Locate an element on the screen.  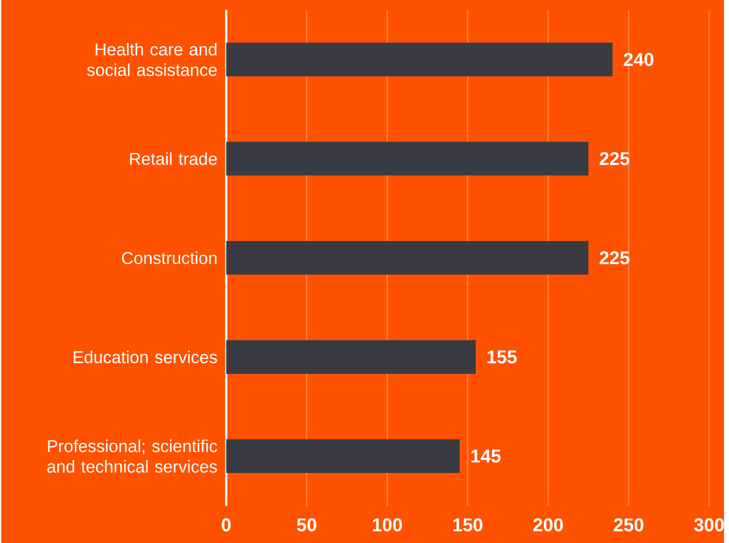
x-tick-label: 200 is located at coordinates (548, 525).